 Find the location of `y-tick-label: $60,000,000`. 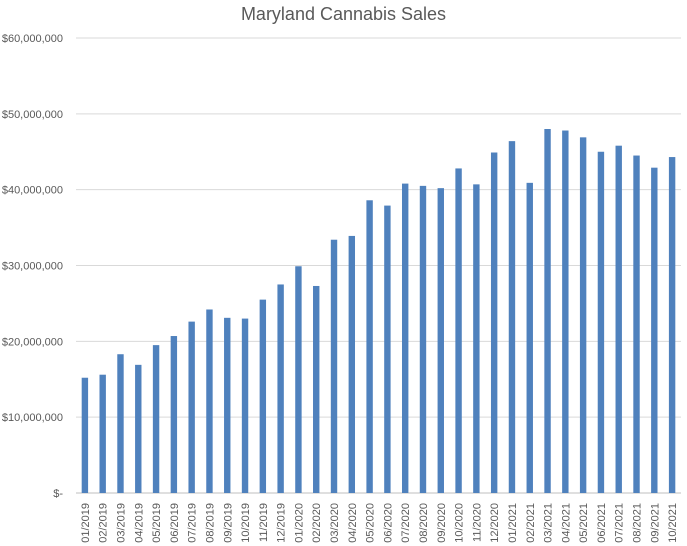

y-tick-label: $60,000,000 is located at coordinates (32, 39).